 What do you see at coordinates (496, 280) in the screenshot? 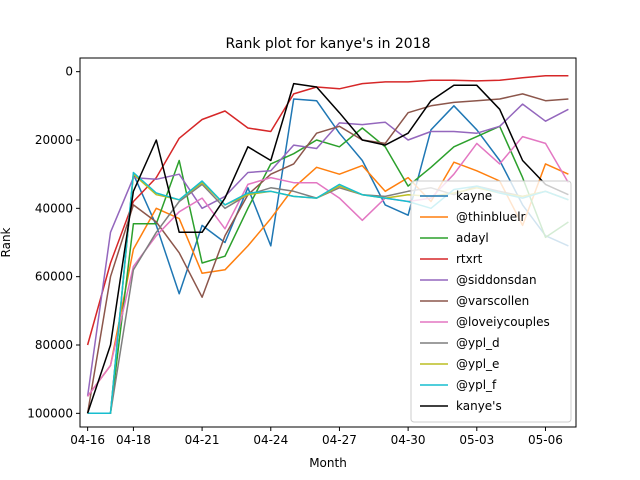
I see `legend-entry: @siddonsdan` at bounding box center [496, 280].